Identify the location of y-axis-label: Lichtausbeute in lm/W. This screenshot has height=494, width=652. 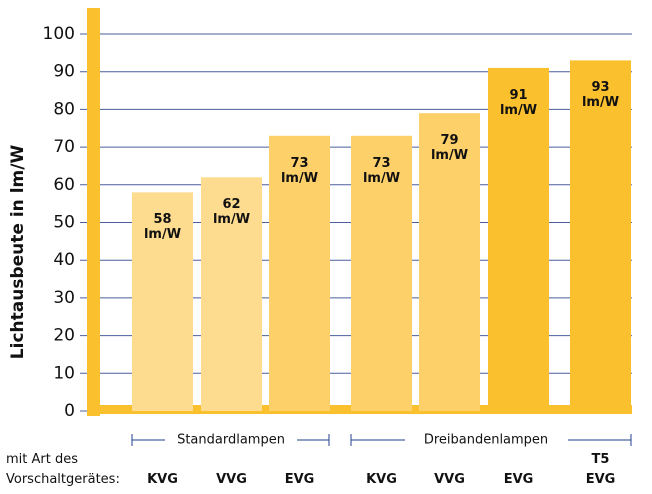
(18, 252).